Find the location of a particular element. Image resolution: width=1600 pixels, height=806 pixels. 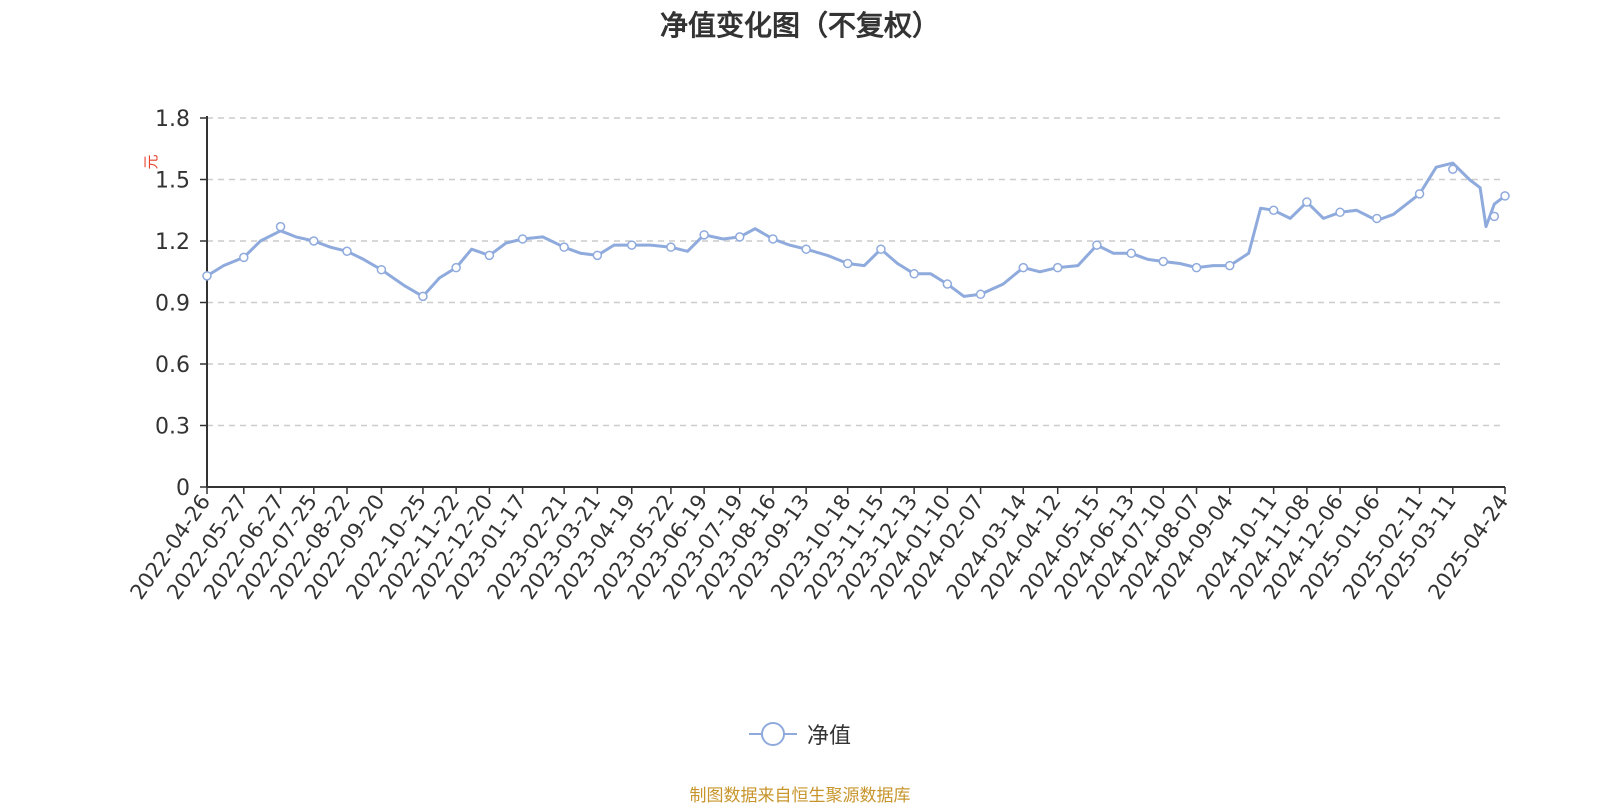

y-tick-label: 1.5 is located at coordinates (172, 181).